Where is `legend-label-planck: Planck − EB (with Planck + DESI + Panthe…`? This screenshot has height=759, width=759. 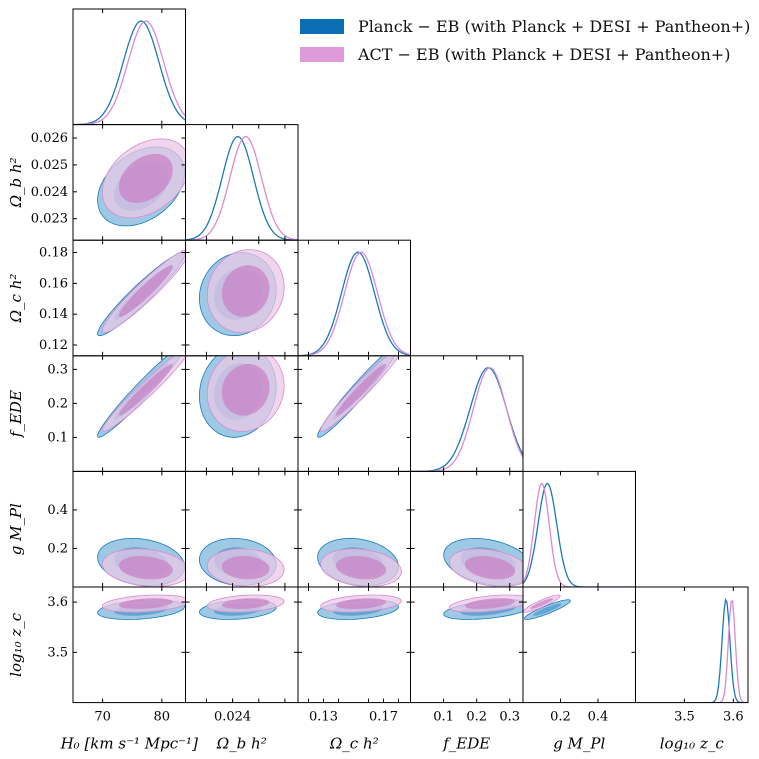 legend-label-planck: Planck − EB (with Planck + DESI + Panthe… is located at coordinates (554, 26).